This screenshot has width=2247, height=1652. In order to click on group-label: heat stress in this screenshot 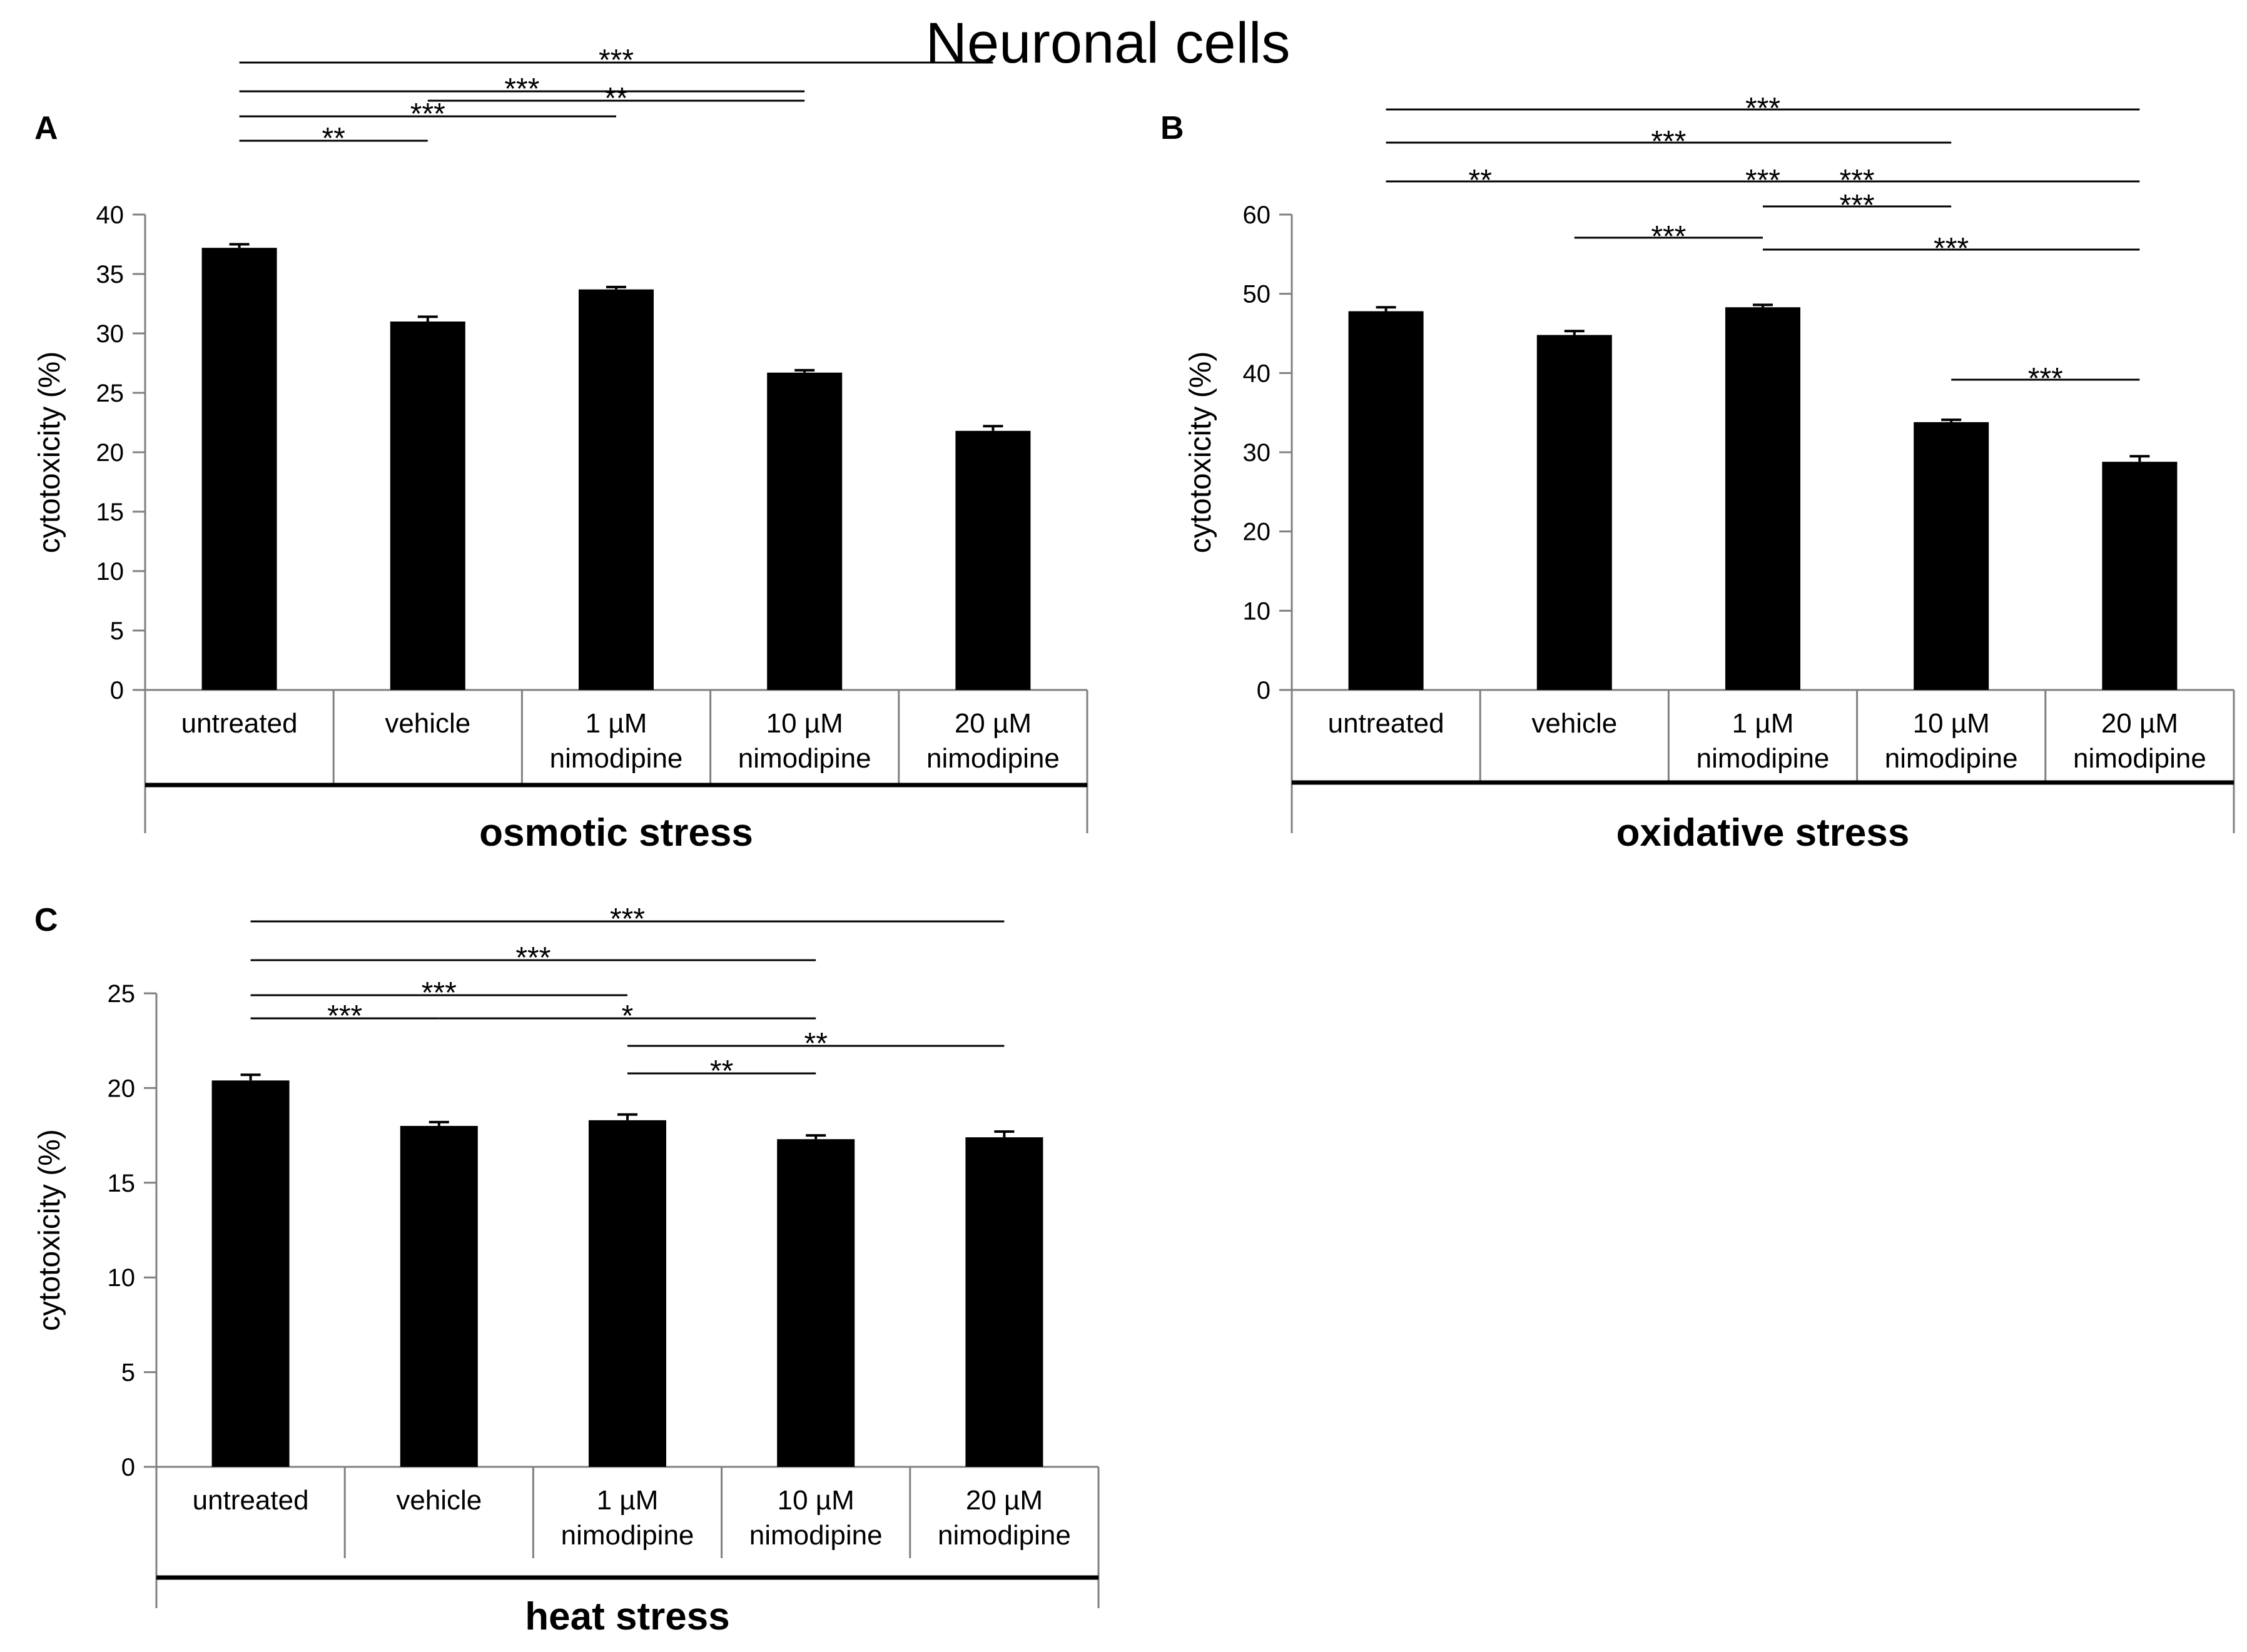, I will do `click(627, 1616)`.